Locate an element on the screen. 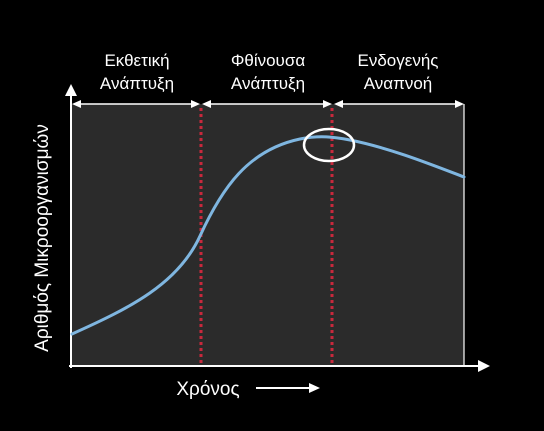 The image size is (544, 431). phase-arrows is located at coordinates (268, 104).